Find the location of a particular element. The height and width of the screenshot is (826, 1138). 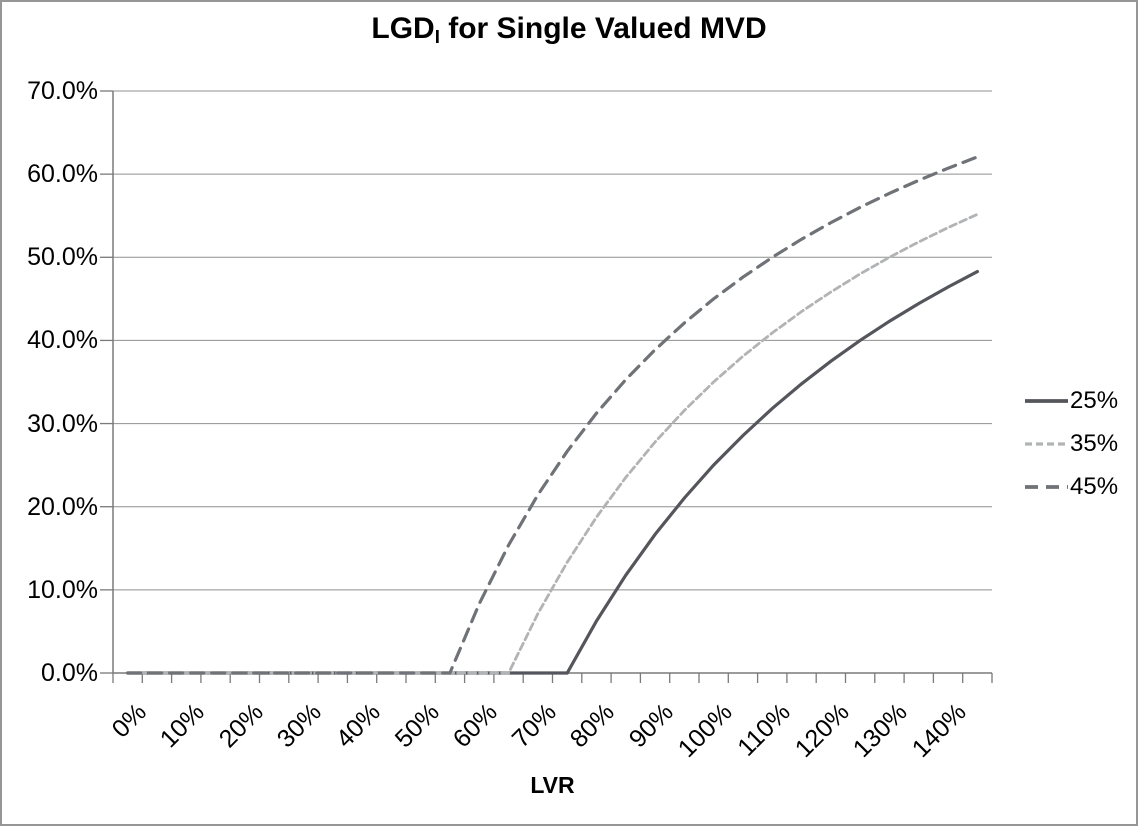

chart-title-subscript: I is located at coordinates (437, 37).